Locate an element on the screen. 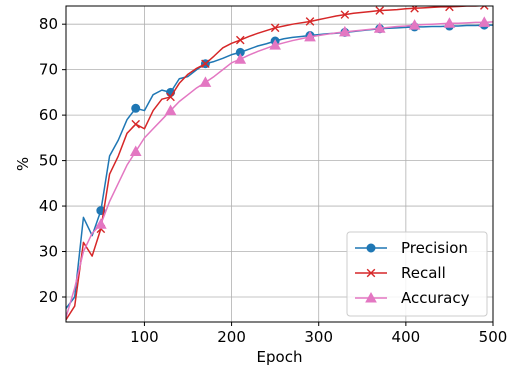 Image resolution: width=513 pixels, height=368 pixels. x-tick-label: 200 is located at coordinates (231, 337).